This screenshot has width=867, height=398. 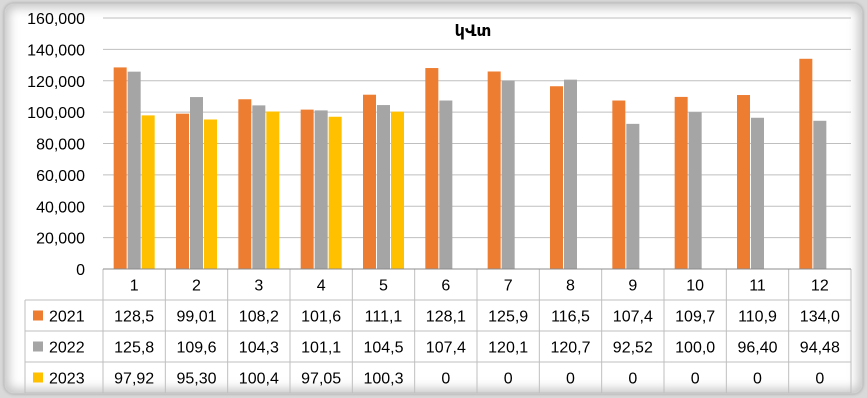 I want to click on table-cell: 125,9, so click(x=508, y=317).